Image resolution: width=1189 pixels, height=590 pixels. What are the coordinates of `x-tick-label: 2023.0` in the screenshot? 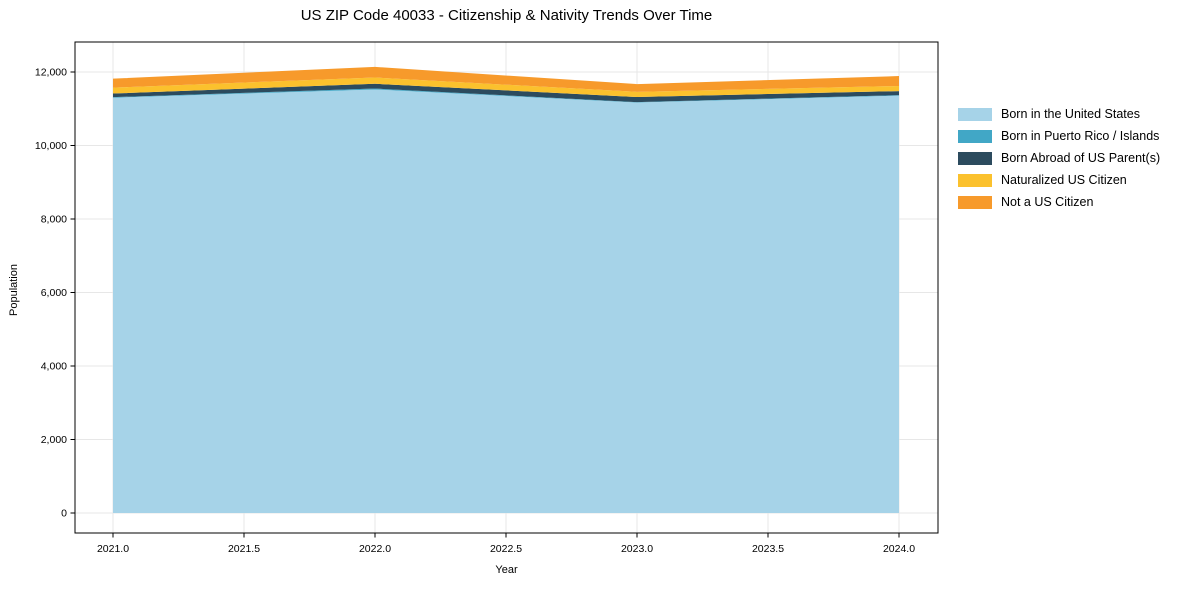 It's located at (637, 549).